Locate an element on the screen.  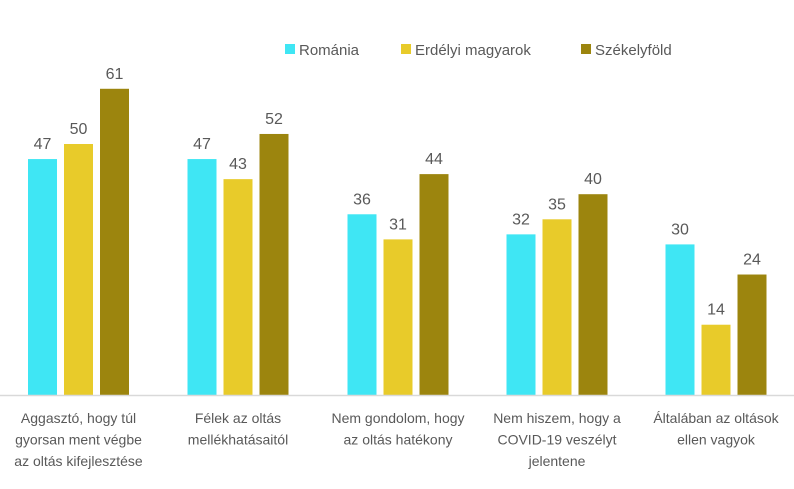
legend-item: Románia is located at coordinates (322, 50).